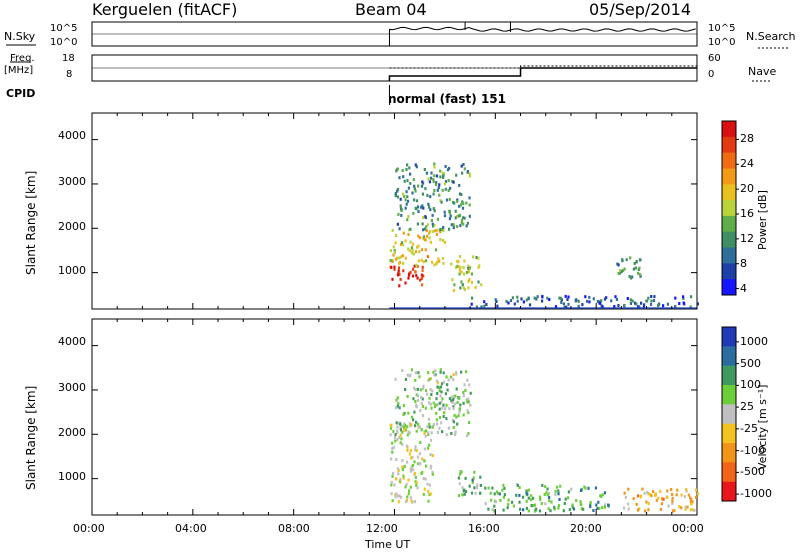  I want to click on power-ytick: 2000, so click(72, 226).